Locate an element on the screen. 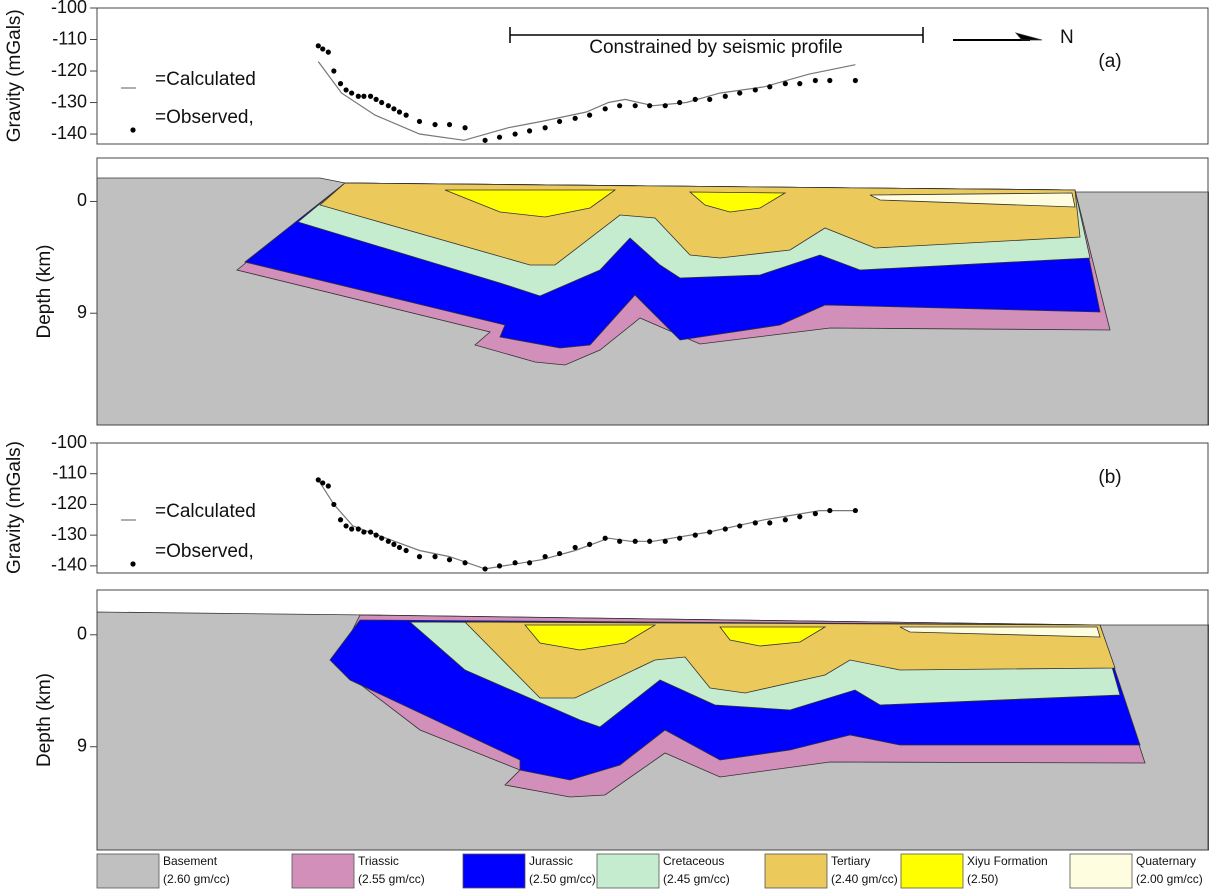 This screenshot has width=1209, height=891. legend-name: Cretaceous is located at coordinates (693, 861).